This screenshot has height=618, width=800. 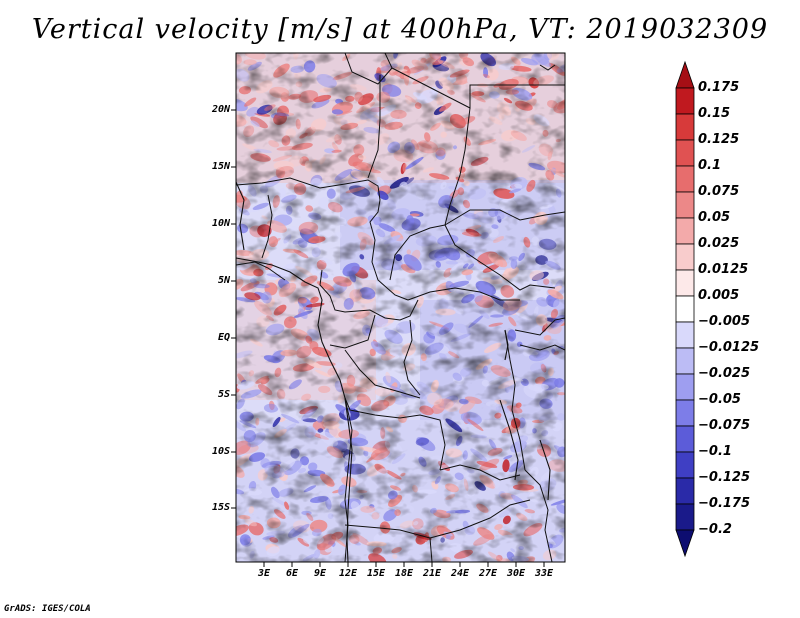 What do you see at coordinates (516, 573) in the screenshot?
I see `lon-label: 30E` at bounding box center [516, 573].